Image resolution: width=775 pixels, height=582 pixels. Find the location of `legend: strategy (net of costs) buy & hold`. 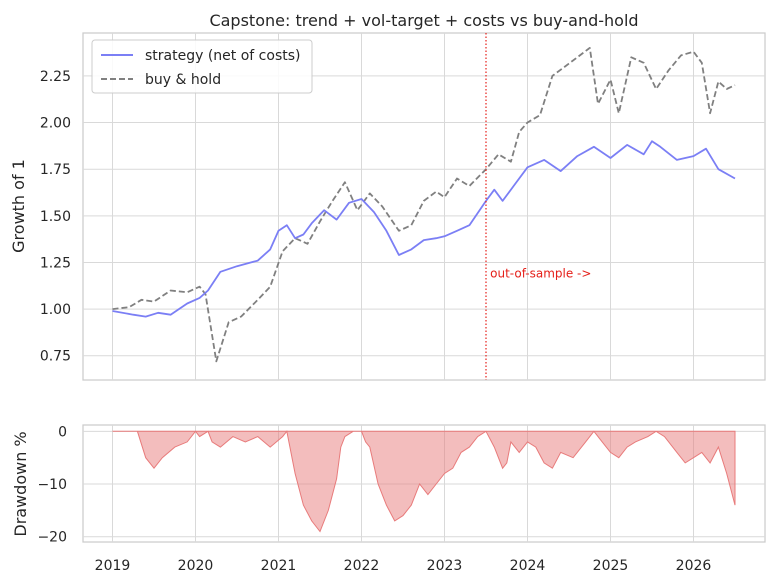

legend: strategy (net of costs) buy & hold is located at coordinates (202, 66).